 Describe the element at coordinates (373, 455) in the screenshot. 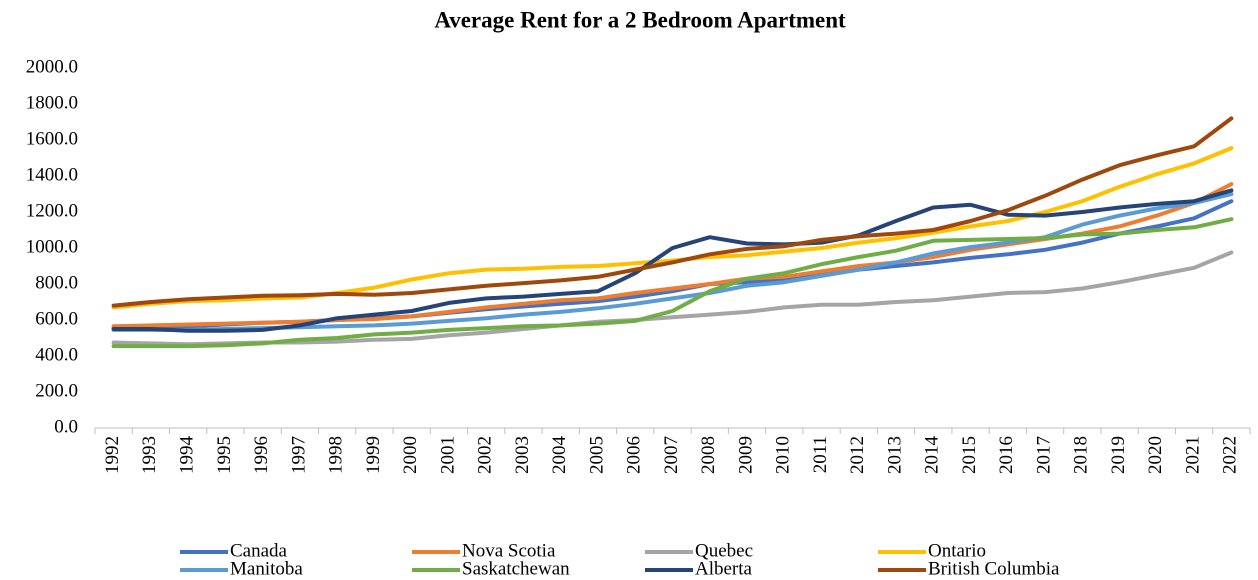

I see `x-tick-label: 1999` at that location.